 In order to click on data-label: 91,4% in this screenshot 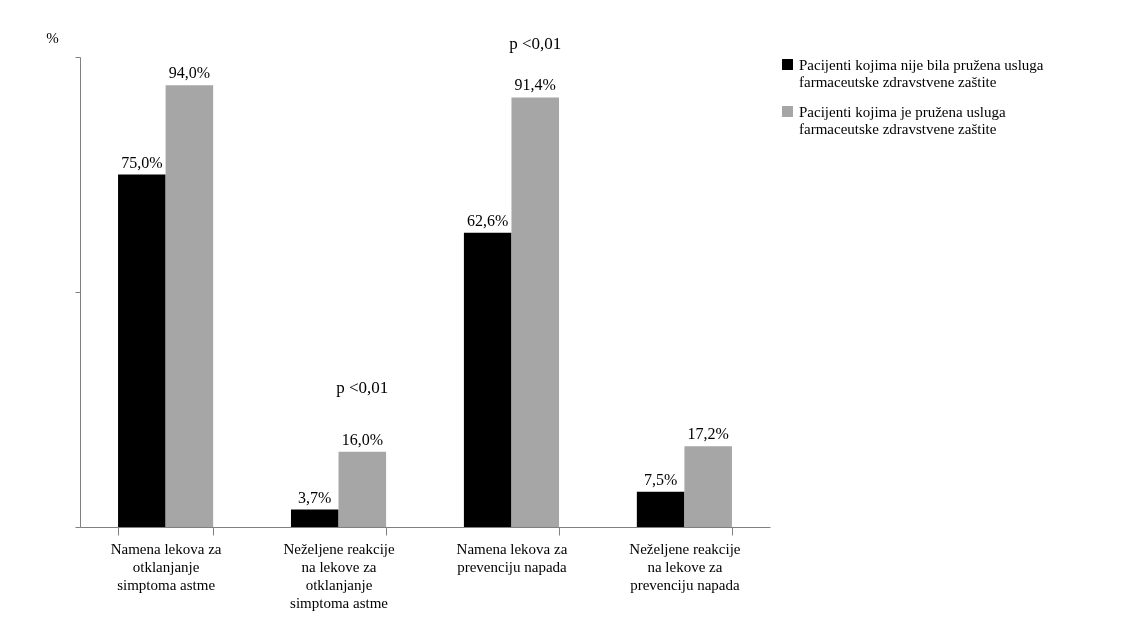, I will do `click(535, 85)`.